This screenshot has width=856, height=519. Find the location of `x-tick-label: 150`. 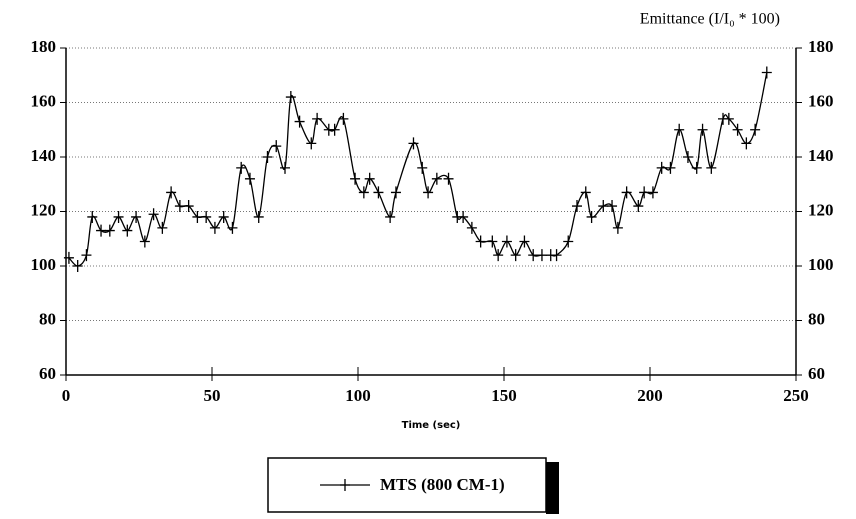

x-tick-label: 150 is located at coordinates (504, 395).